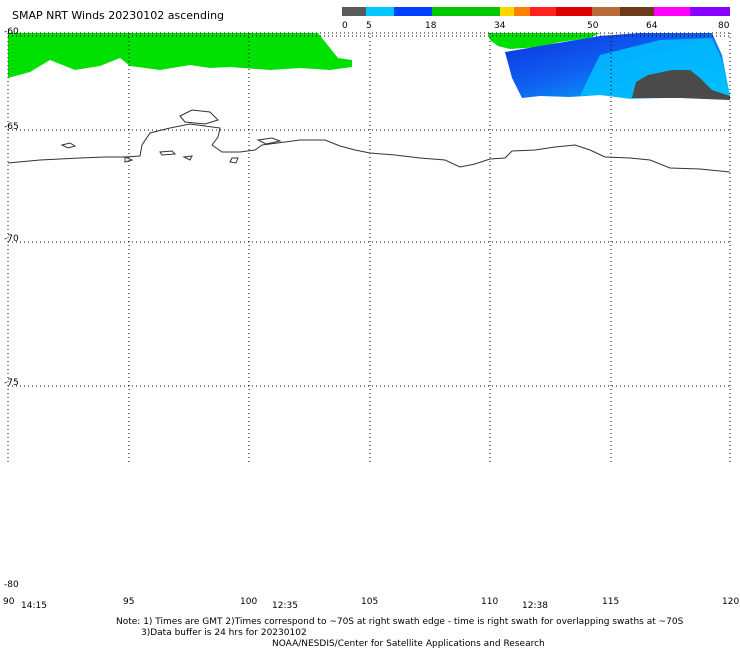 Image resolution: width=740 pixels, height=650 pixels. I want to click on colorbar-label-64: 64, so click(652, 26).